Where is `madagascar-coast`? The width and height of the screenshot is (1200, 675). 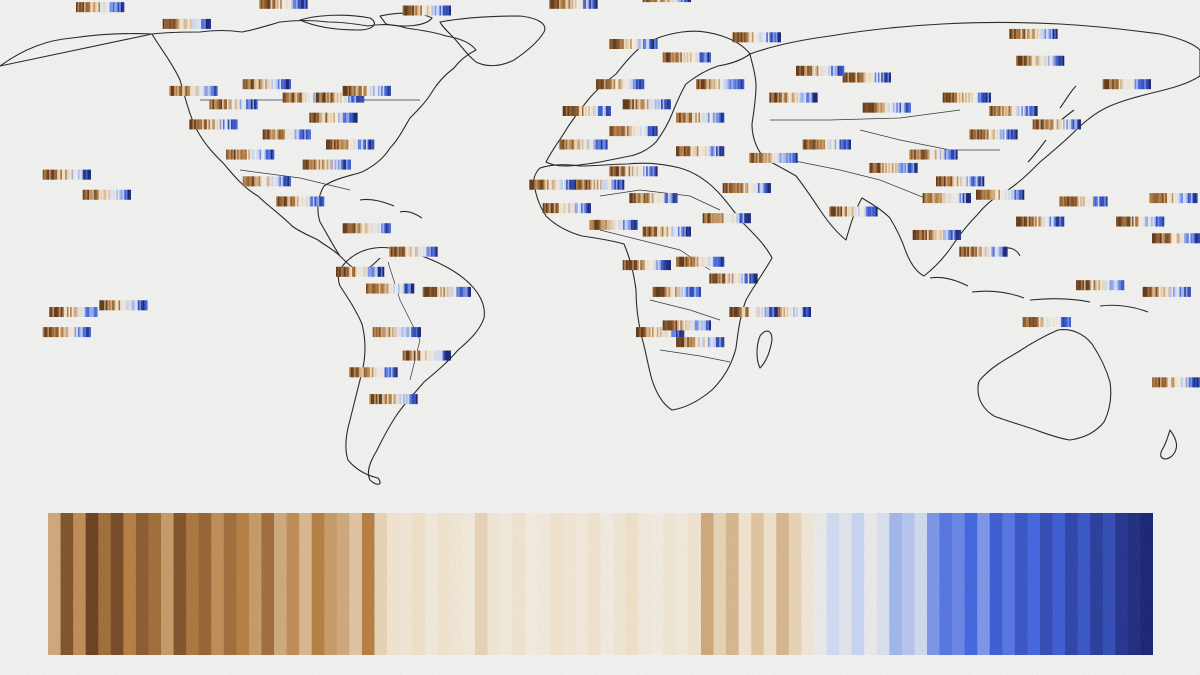 madagascar-coast is located at coordinates (764, 349).